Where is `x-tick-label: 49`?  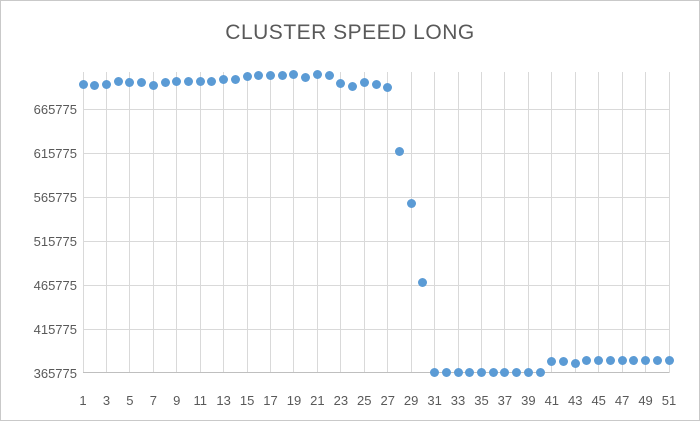
x-tick-label: 49 is located at coordinates (645, 400).